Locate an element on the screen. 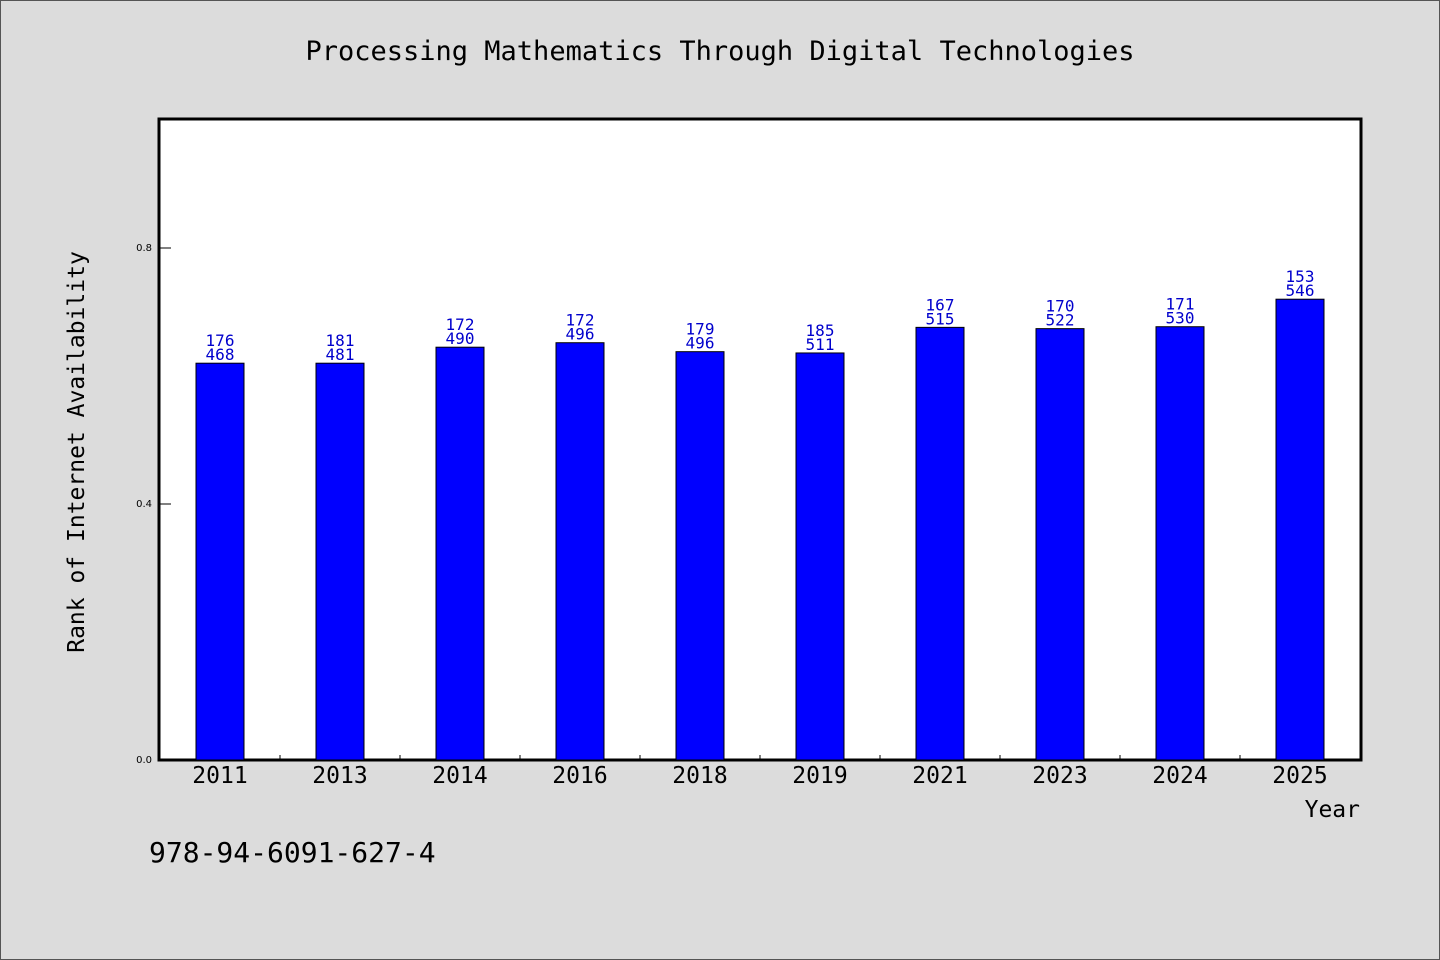 This screenshot has width=1440, height=960. data-label-bottom-2019: 511 is located at coordinates (820, 344).